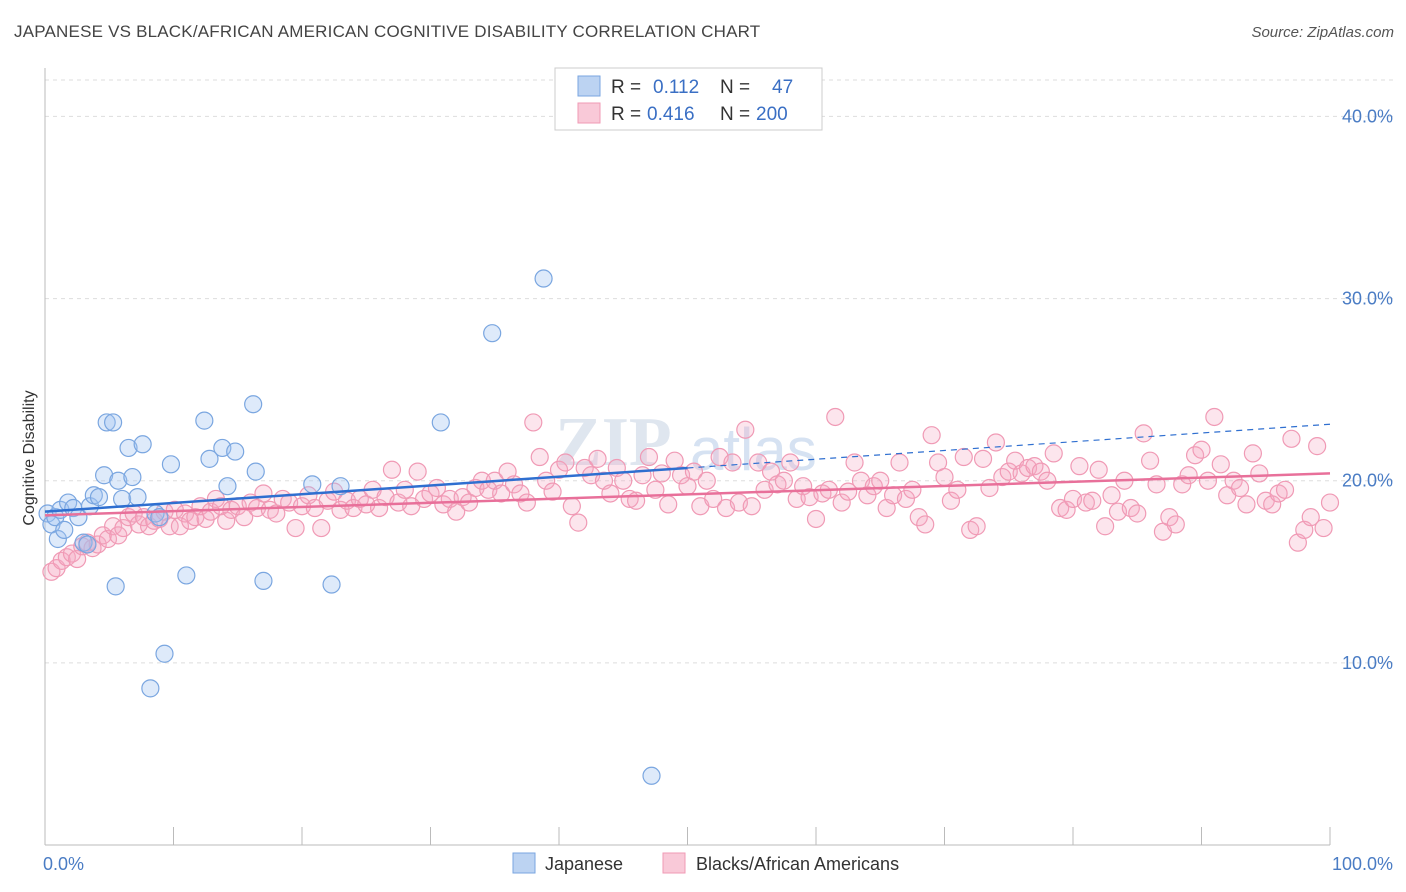 Image resolution: width=1406 pixels, height=892 pixels. Describe the element at coordinates (1367, 389) in the screenshot. I see `y-tick-labels: 10.0% 20.0% 30.0% 40.0%` at that location.